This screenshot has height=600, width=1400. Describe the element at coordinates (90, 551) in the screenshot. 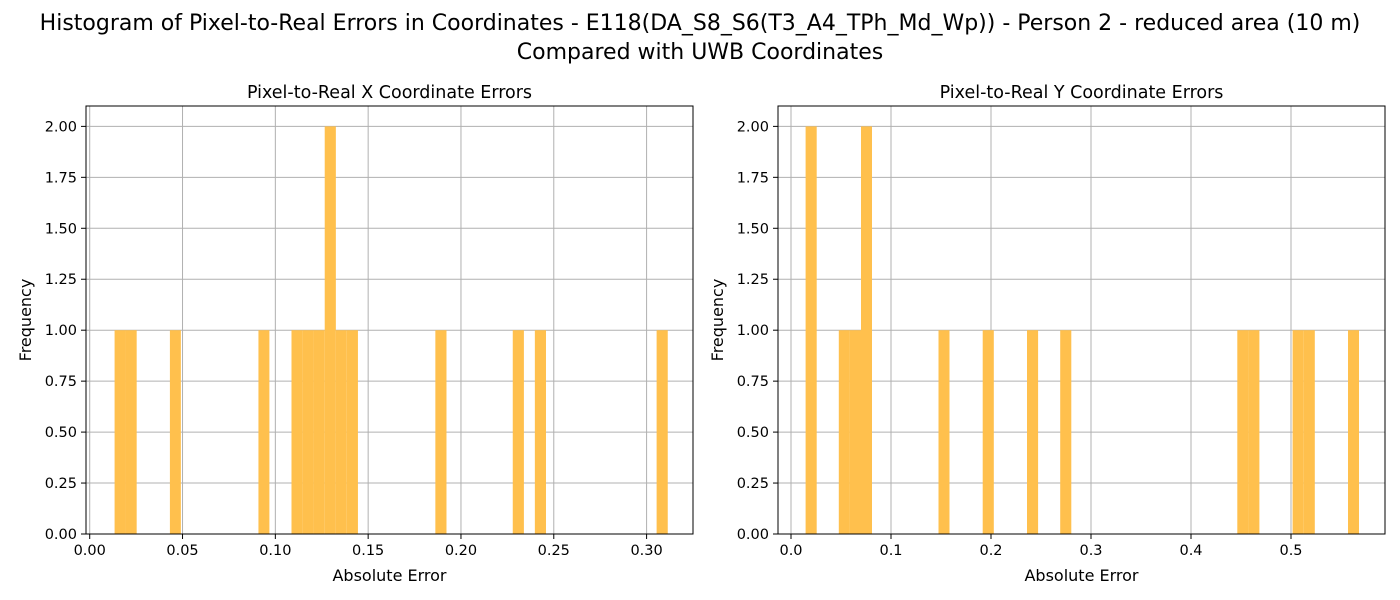

I see `x-error-histogram-xtick-label-0: 0.00` at that location.